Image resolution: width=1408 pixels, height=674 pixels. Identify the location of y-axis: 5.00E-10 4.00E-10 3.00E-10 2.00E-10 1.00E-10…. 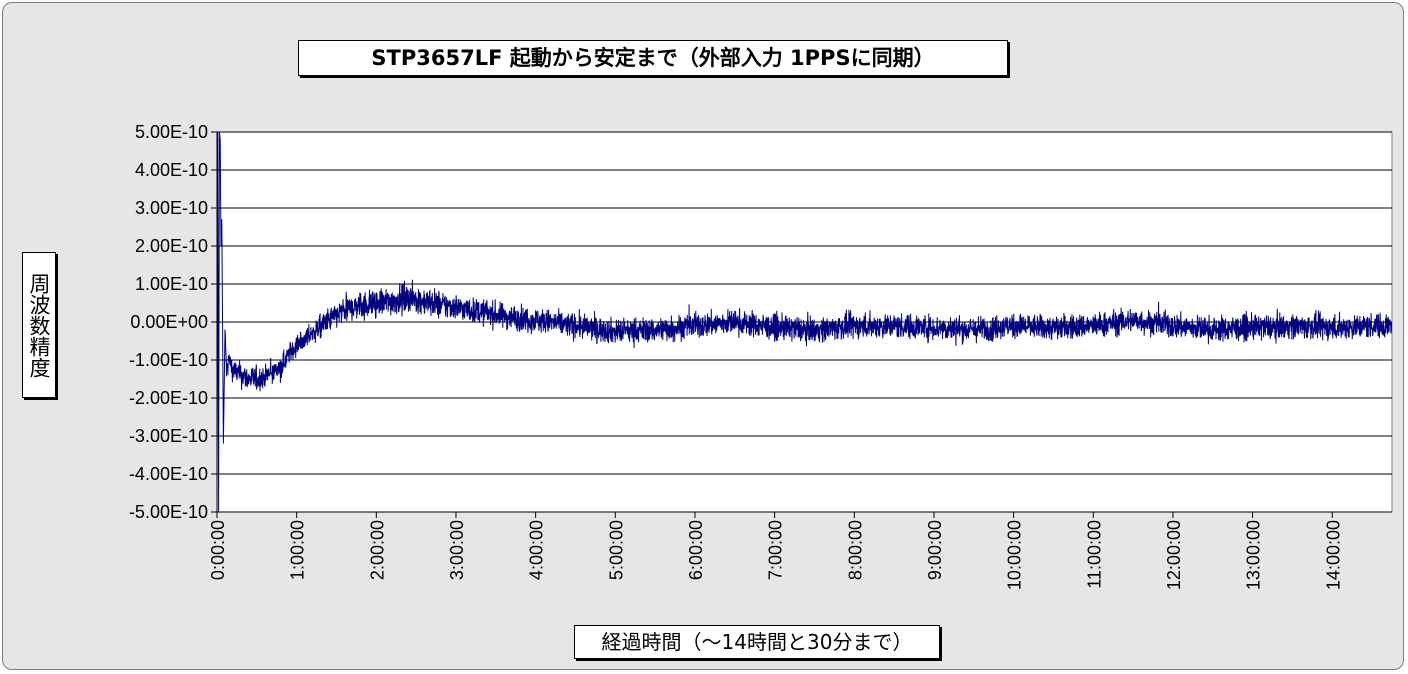
(173, 322).